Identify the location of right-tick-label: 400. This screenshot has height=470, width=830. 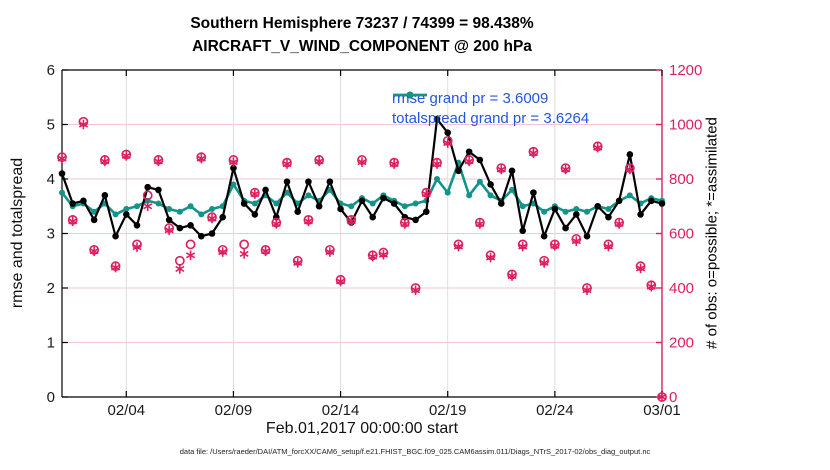
(681, 288).